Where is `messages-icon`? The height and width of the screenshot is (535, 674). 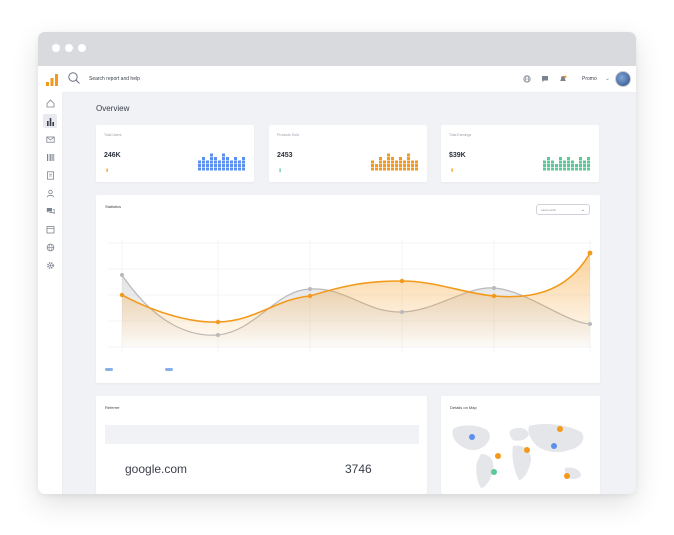 messages-icon is located at coordinates (50, 210).